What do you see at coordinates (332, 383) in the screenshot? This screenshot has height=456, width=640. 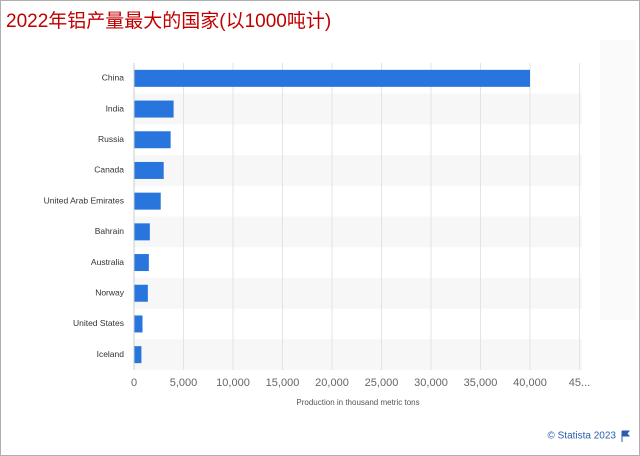 I see `x-tick-label: 20,000` at bounding box center [332, 383].